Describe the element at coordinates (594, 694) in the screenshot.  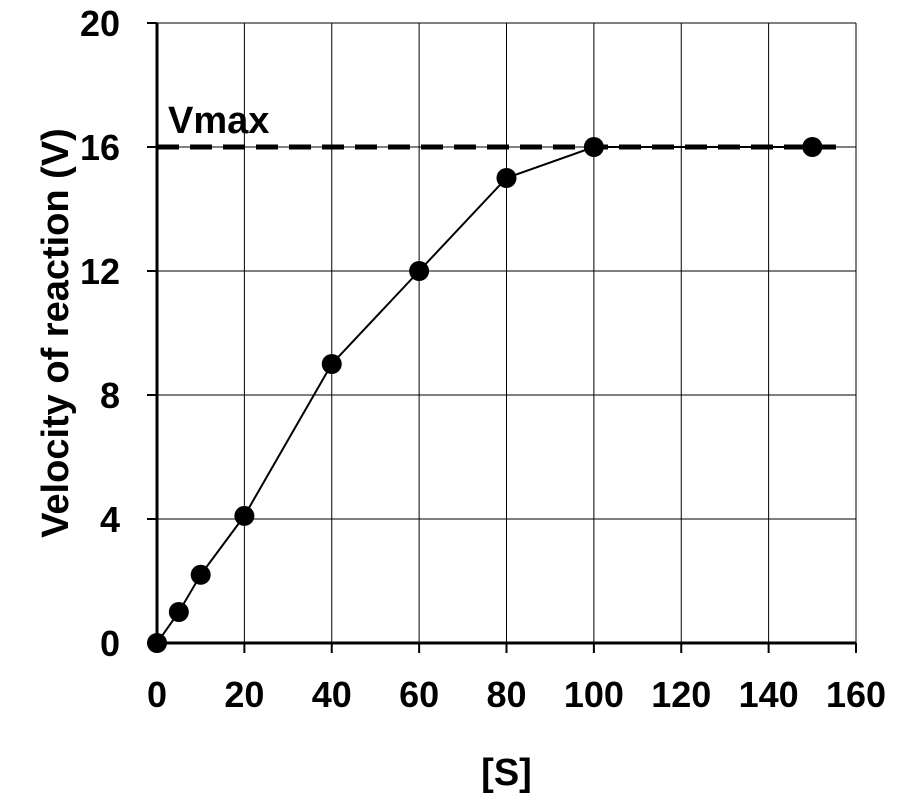
I see `x-tick-label: 100` at that location.